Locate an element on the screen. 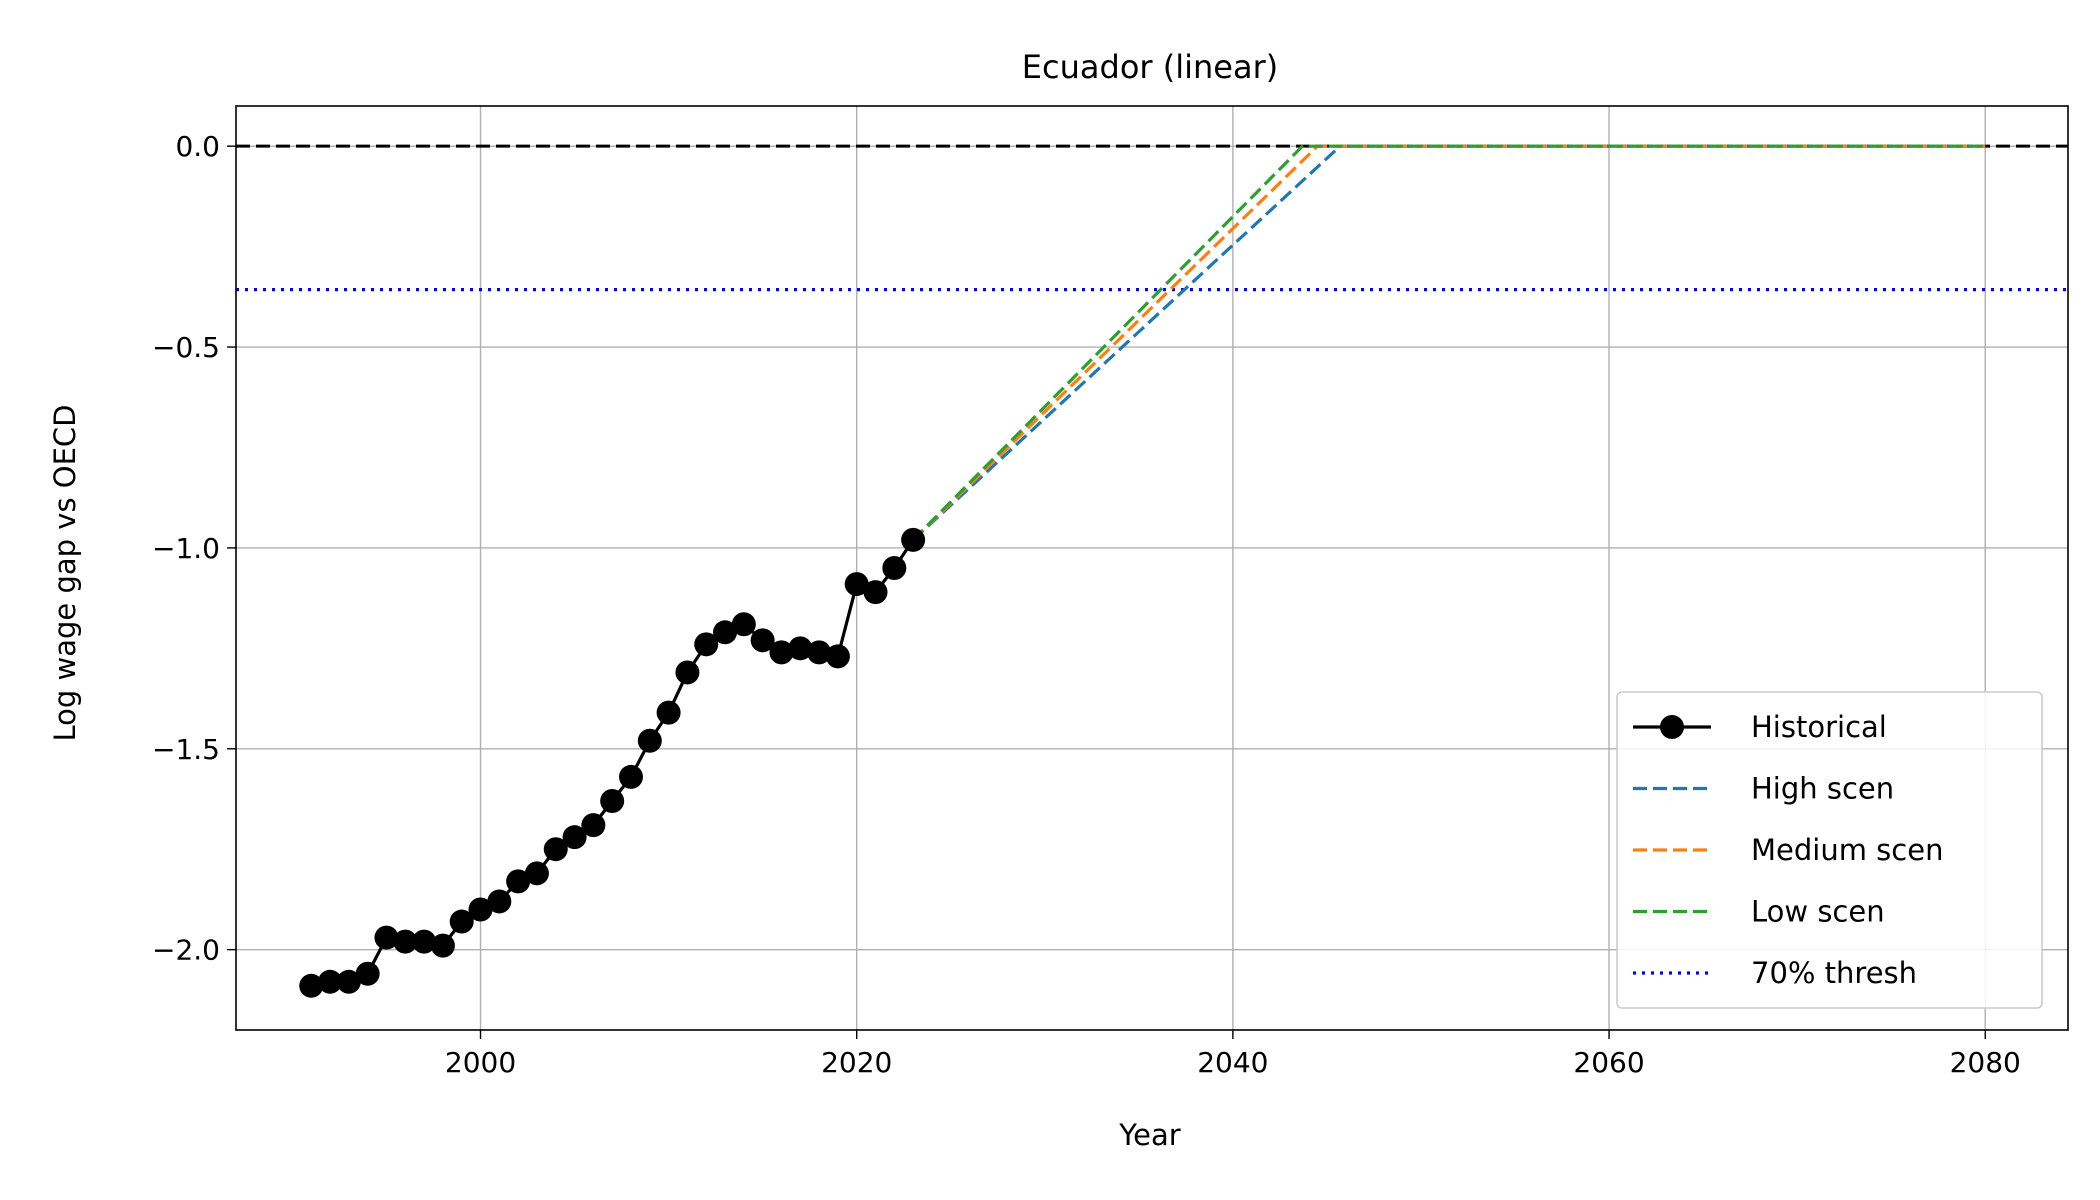 The width and height of the screenshot is (2100, 1200). x-tick-label: 2040 is located at coordinates (1232, 1062).